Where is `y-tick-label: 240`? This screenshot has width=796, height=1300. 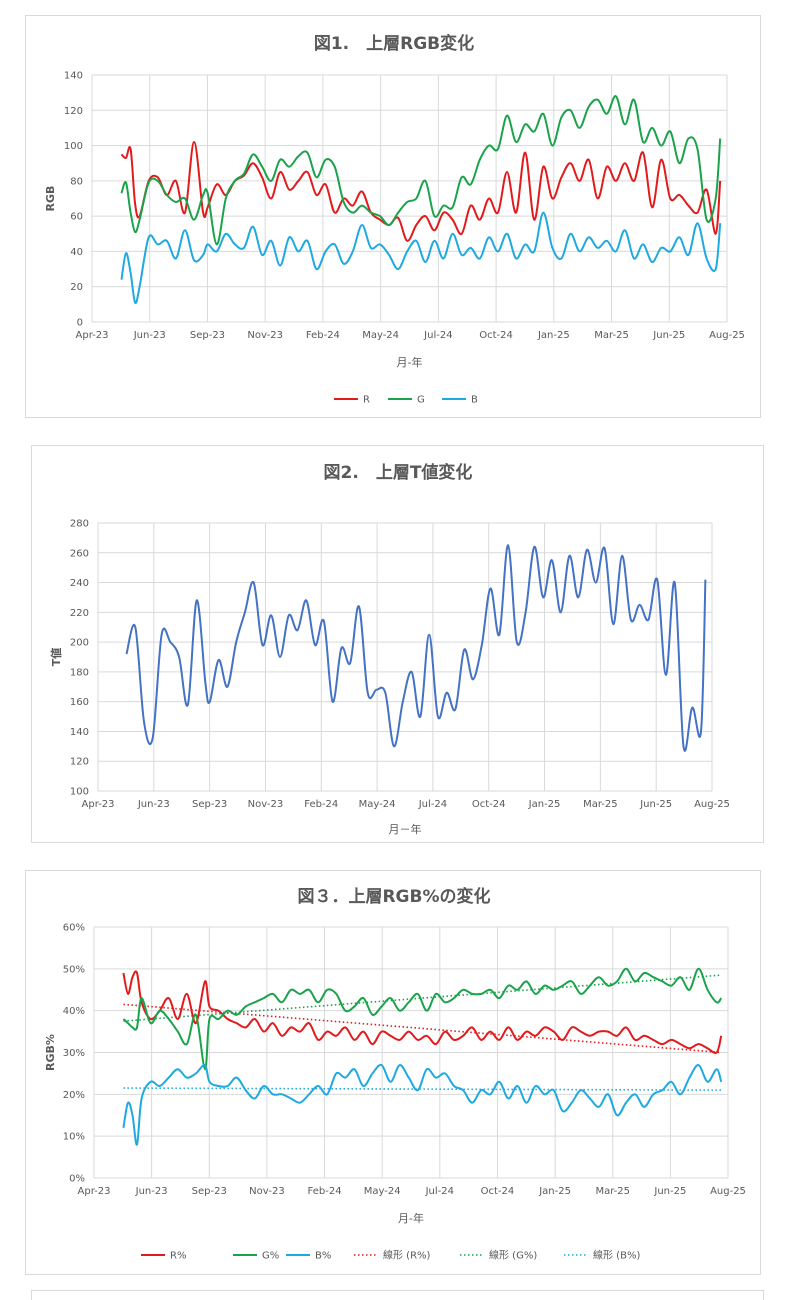 y-tick-label: 240 is located at coordinates (79, 583).